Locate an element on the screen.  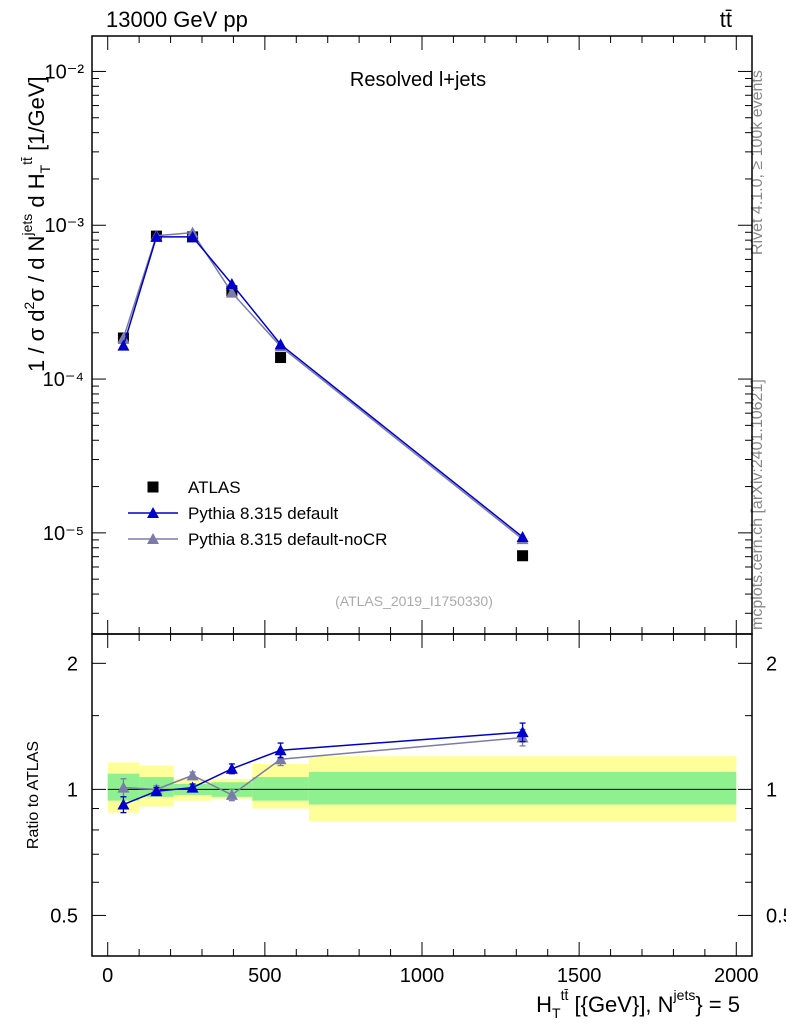
main-y-tick-label: 10⁻⁵ is located at coordinates (63, 534).